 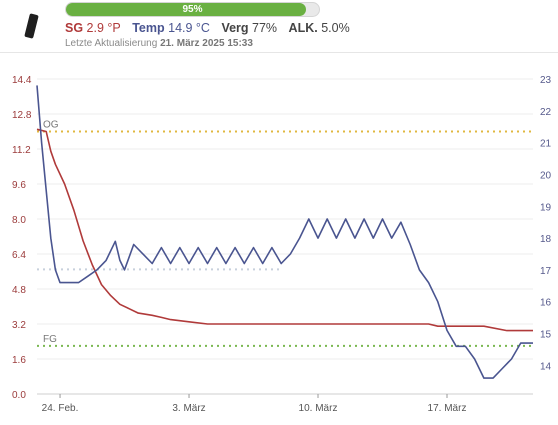 What do you see at coordinates (303, 28) in the screenshot?
I see `alk-label: ALK.` at bounding box center [303, 28].